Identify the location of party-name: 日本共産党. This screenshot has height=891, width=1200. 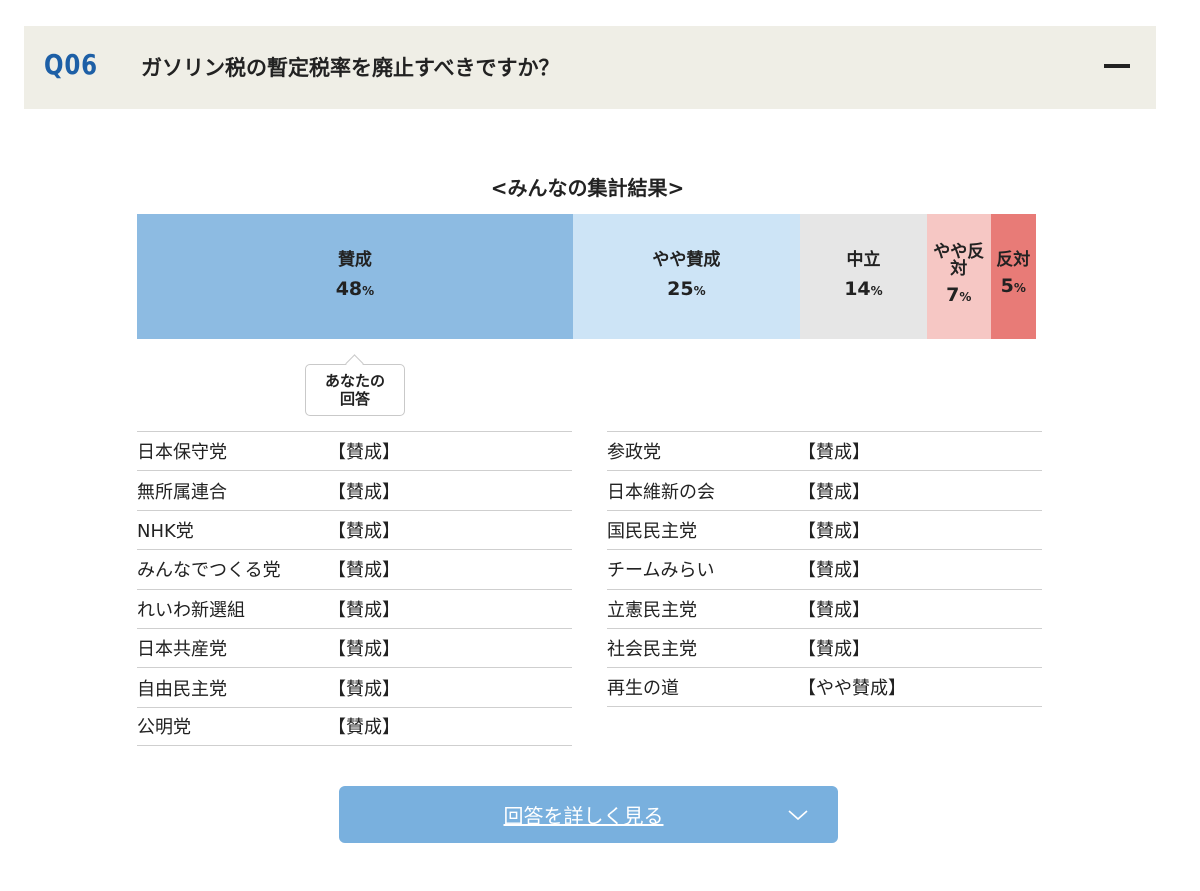
(182, 650).